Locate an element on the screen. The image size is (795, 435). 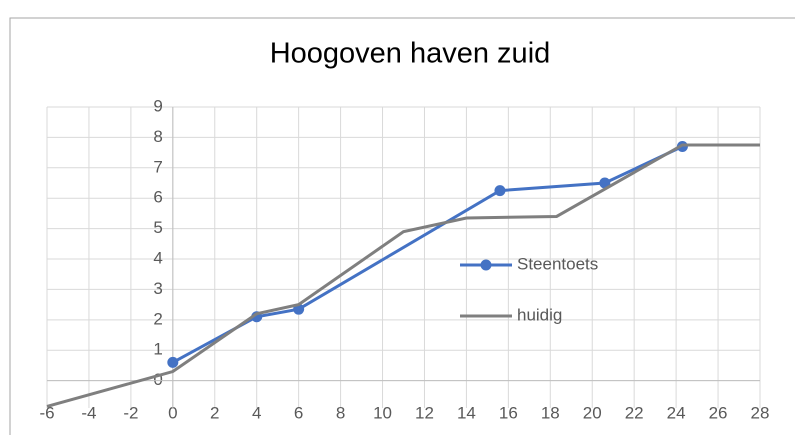
x-tick-label: 22 is located at coordinates (634, 412).